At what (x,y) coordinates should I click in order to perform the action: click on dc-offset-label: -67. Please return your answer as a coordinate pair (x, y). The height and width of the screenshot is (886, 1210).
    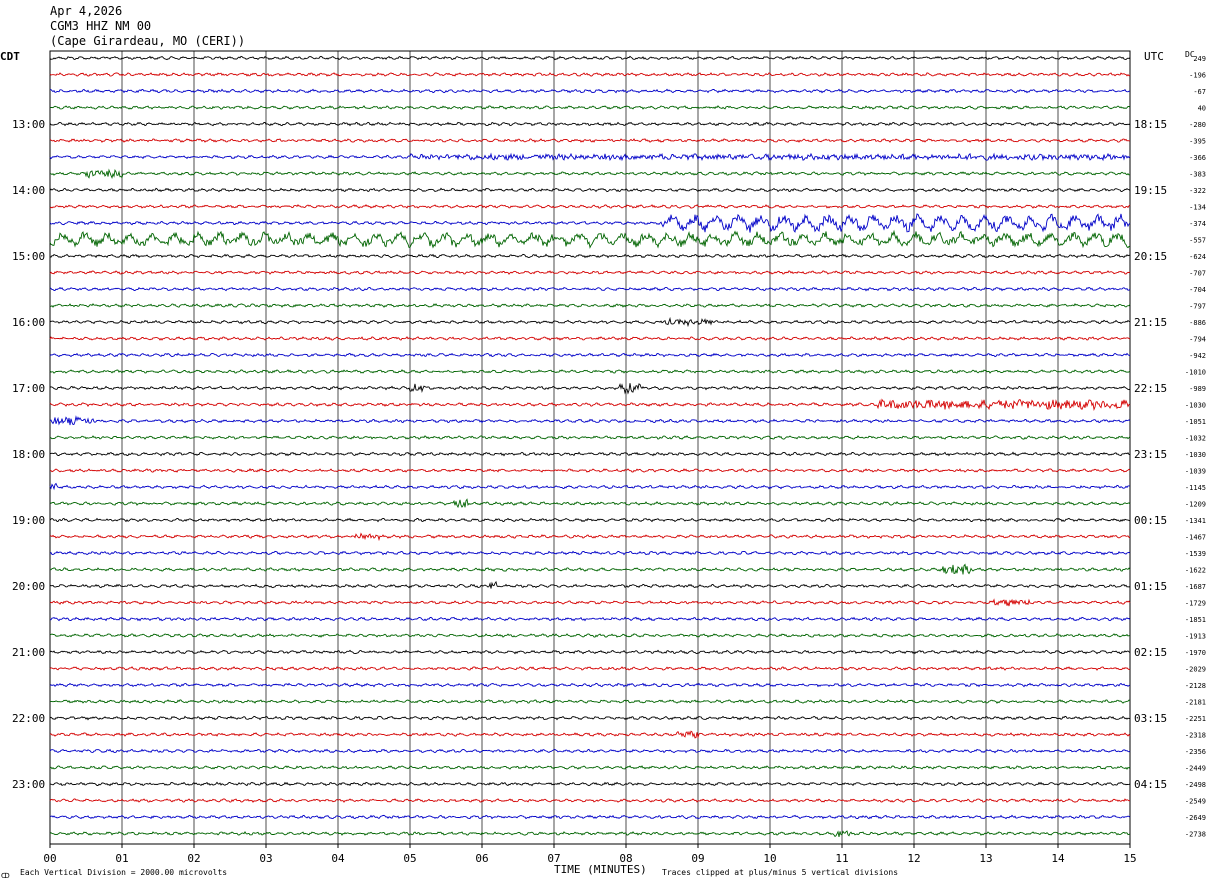
    Looking at the image, I should click on (1199, 92).